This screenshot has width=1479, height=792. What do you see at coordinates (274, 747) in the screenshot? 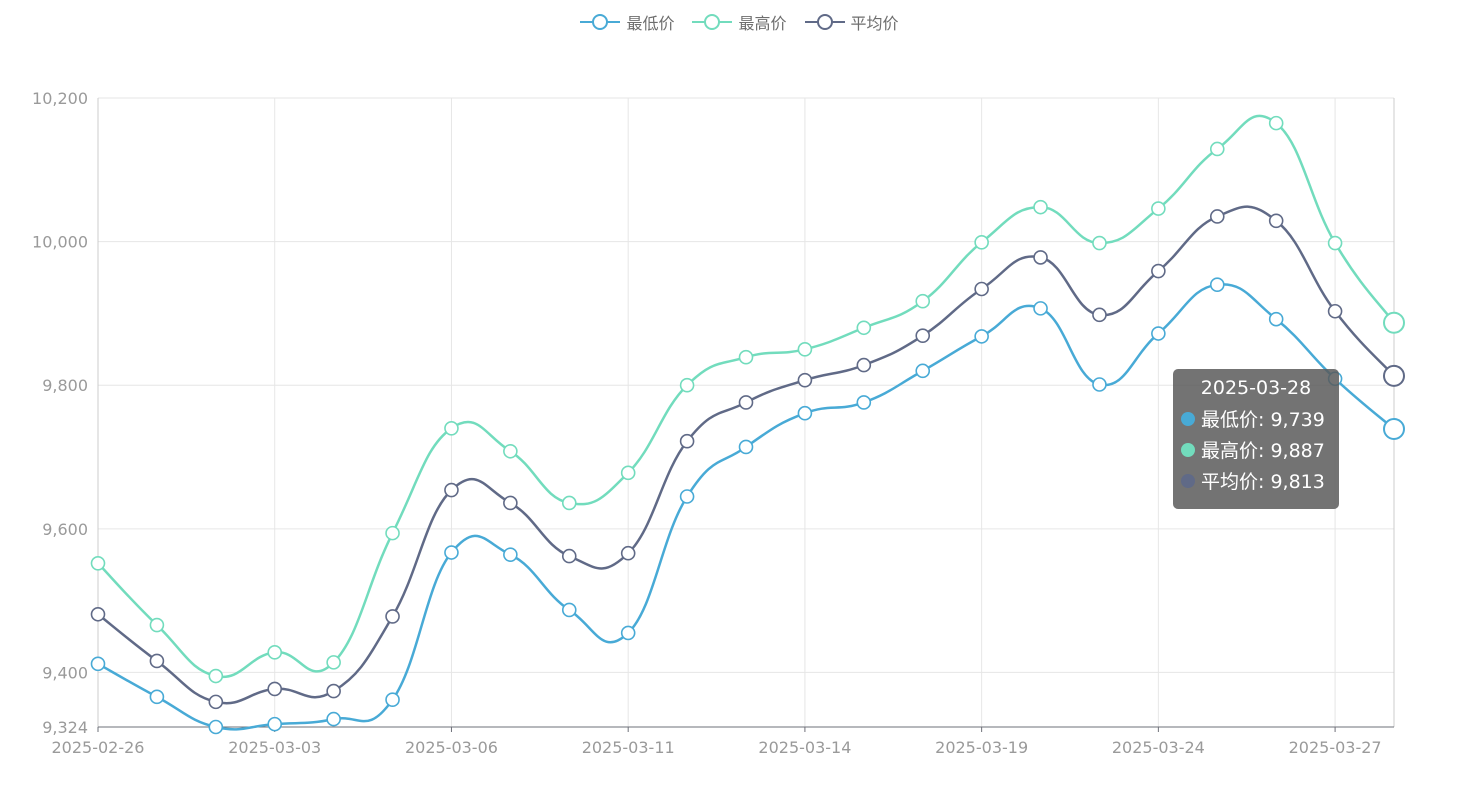
I see `x-tick-label: 2025-03-03` at bounding box center [274, 747].